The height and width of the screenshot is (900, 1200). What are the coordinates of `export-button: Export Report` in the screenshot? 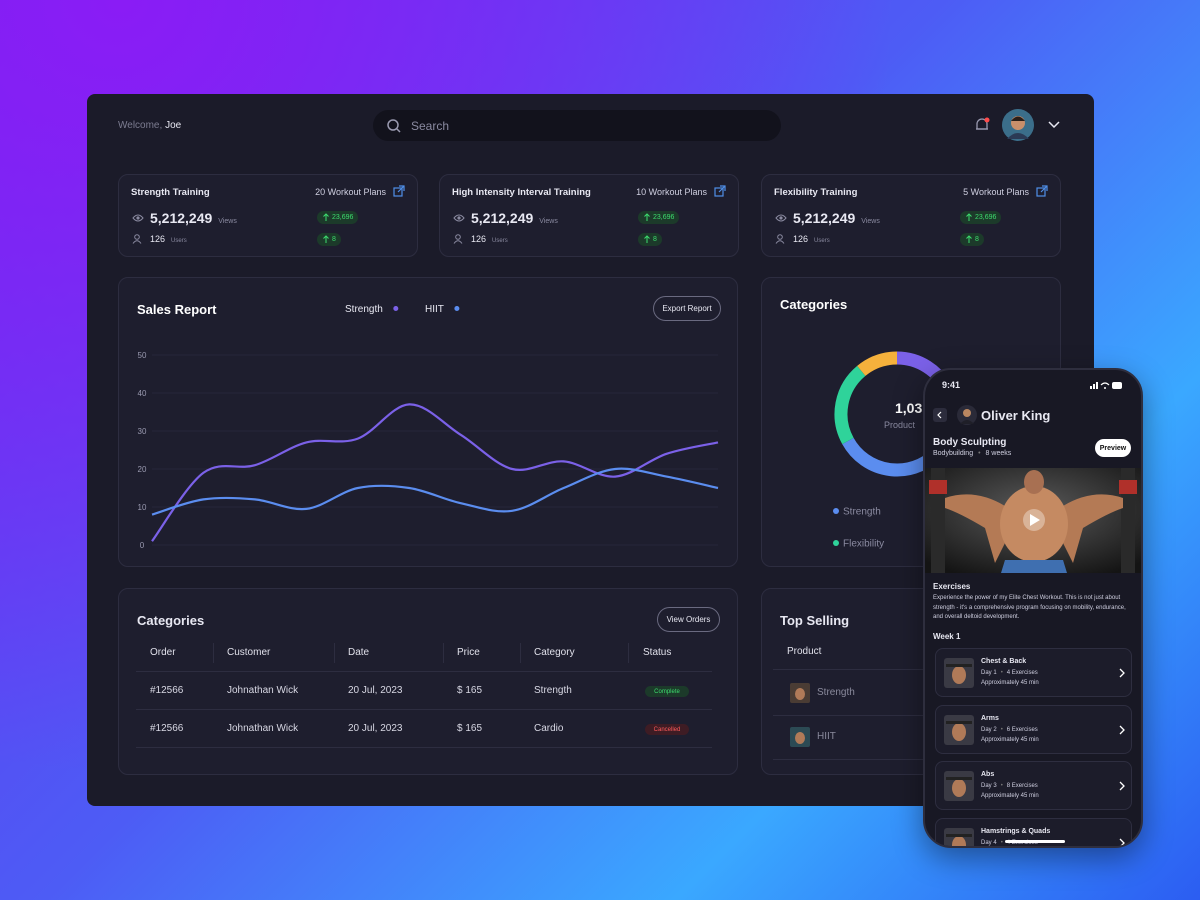 It's located at (687, 308).